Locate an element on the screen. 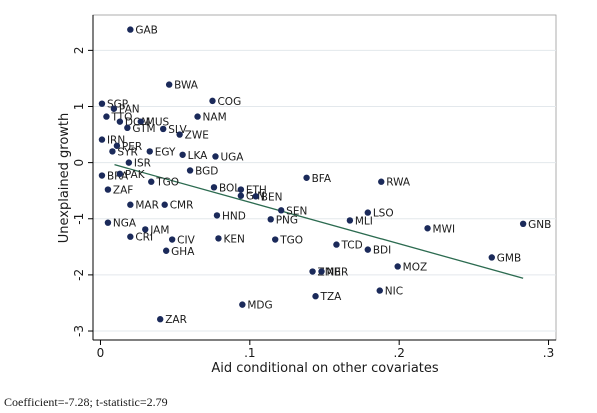  point-label: CIV is located at coordinates (186, 241).